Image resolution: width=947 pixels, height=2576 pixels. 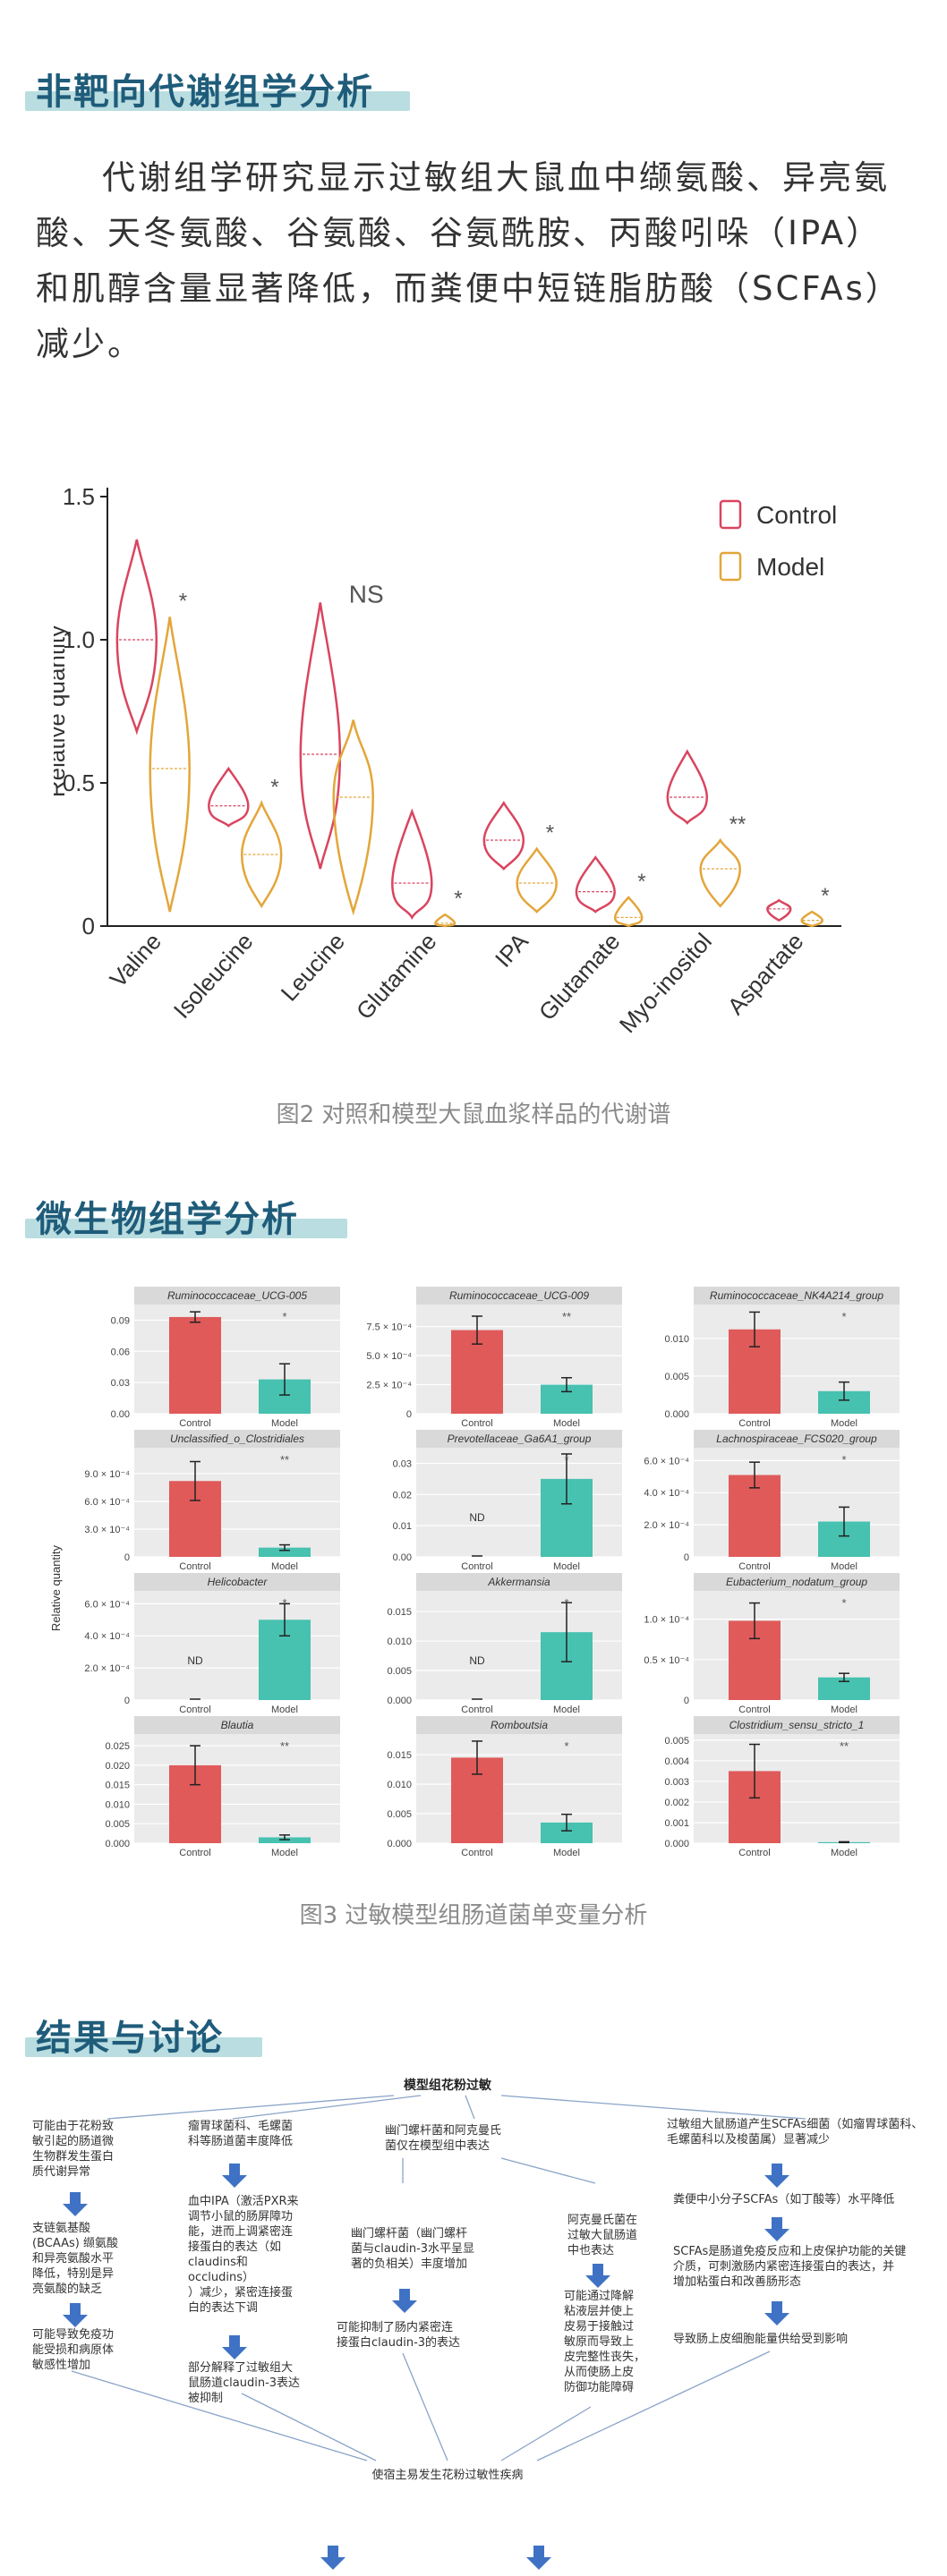 What do you see at coordinates (473, 1114) in the screenshot?
I see `fig2-caption: 图2 对照和模型大鼠血浆样品的代谢谱` at bounding box center [473, 1114].